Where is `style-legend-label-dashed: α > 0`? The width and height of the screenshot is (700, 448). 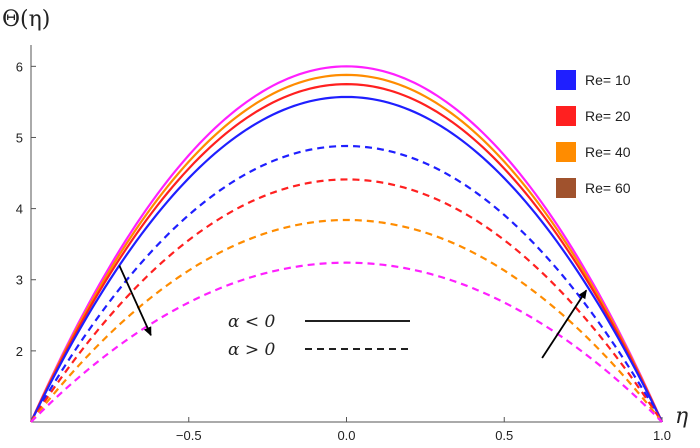 style-legend-label-dashed: α > 0 is located at coordinates (252, 350).